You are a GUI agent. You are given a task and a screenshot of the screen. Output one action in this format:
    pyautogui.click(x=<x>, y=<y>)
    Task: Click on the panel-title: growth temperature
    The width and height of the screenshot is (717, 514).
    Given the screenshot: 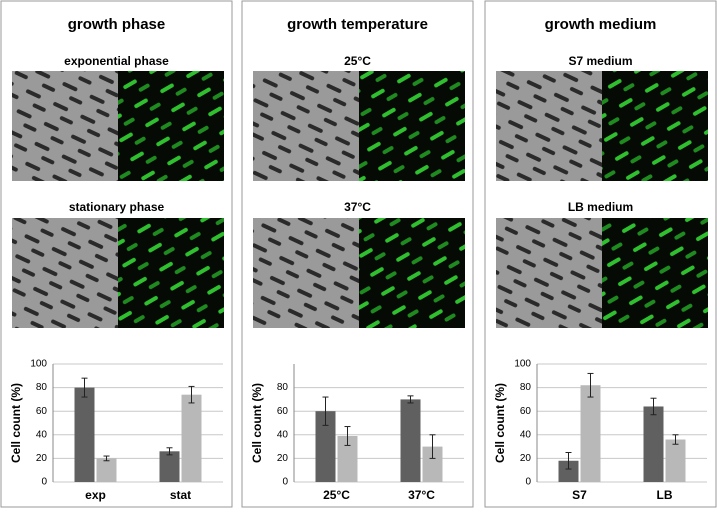 What is the action you would take?
    pyautogui.click(x=357, y=24)
    